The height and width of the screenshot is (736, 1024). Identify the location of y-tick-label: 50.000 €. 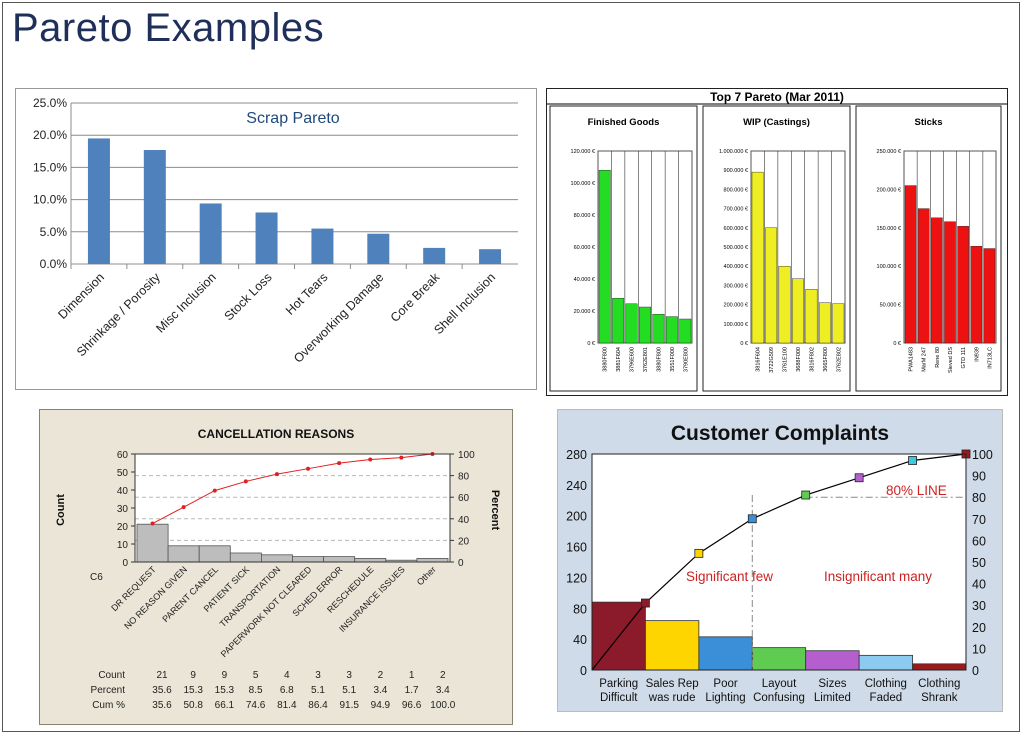
(890, 306).